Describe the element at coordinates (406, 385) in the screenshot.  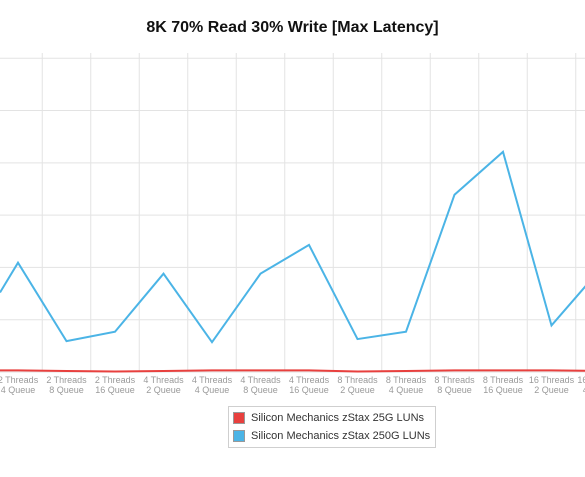
I see `x-tick-label-8: 8 Threads 4 Queue` at that location.